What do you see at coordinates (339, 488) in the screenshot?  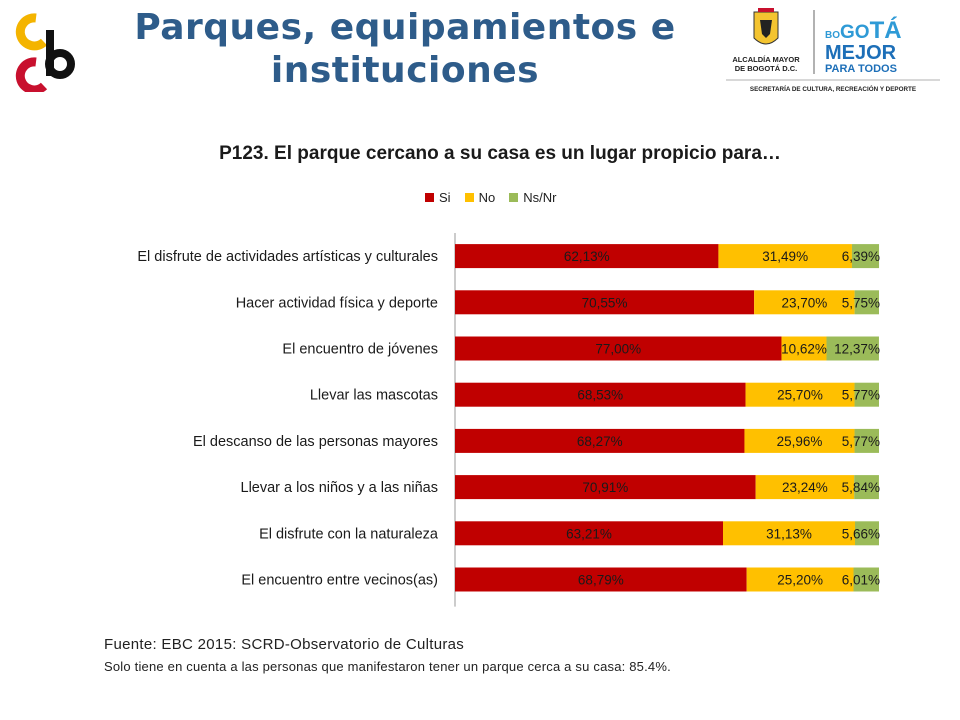 I see `category-label: Llevar a los niños y a las niñas` at bounding box center [339, 488].